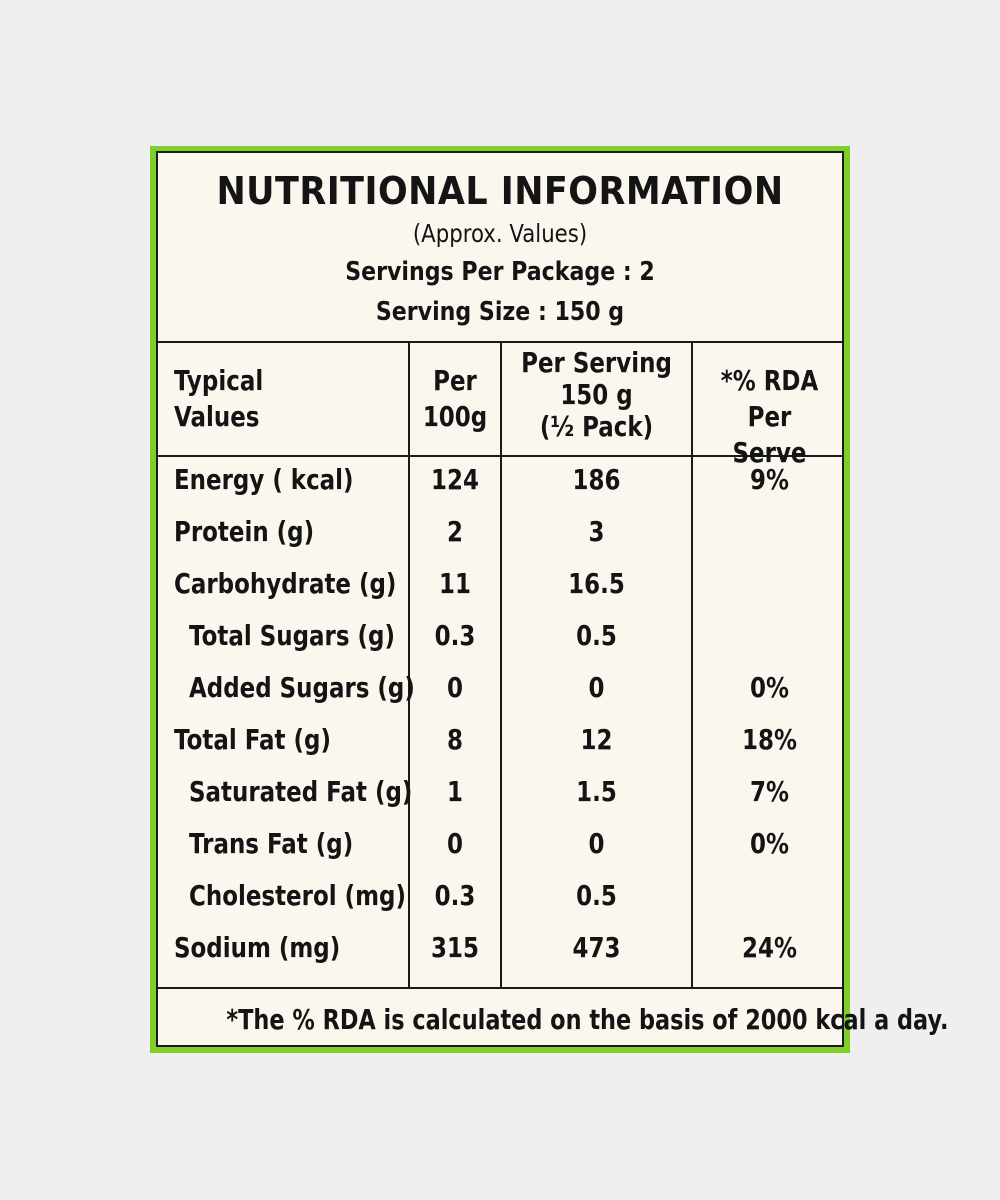  Describe the element at coordinates (596, 947) in the screenshot. I see `per-serving-value: 473` at that location.